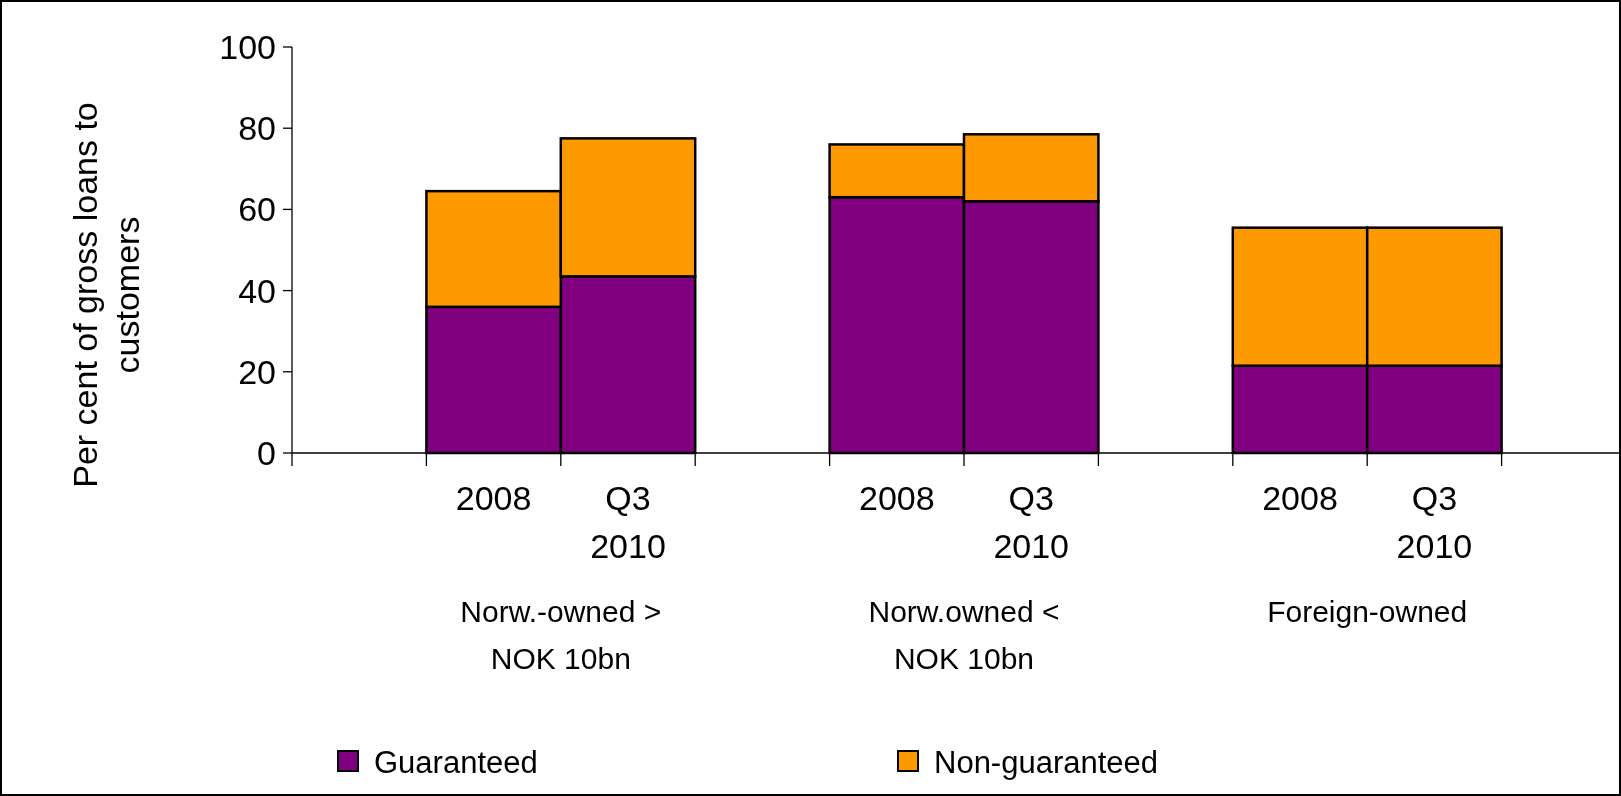 The image size is (1621, 796). I want to click on legend-label: Guaranteed, so click(456, 762).